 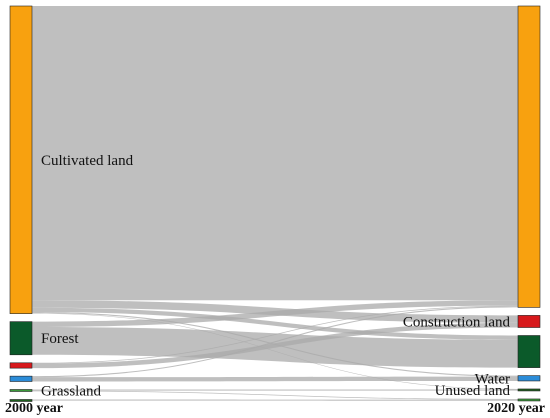 I want to click on flow-L_constr-to-R_constr, so click(x=275, y=345).